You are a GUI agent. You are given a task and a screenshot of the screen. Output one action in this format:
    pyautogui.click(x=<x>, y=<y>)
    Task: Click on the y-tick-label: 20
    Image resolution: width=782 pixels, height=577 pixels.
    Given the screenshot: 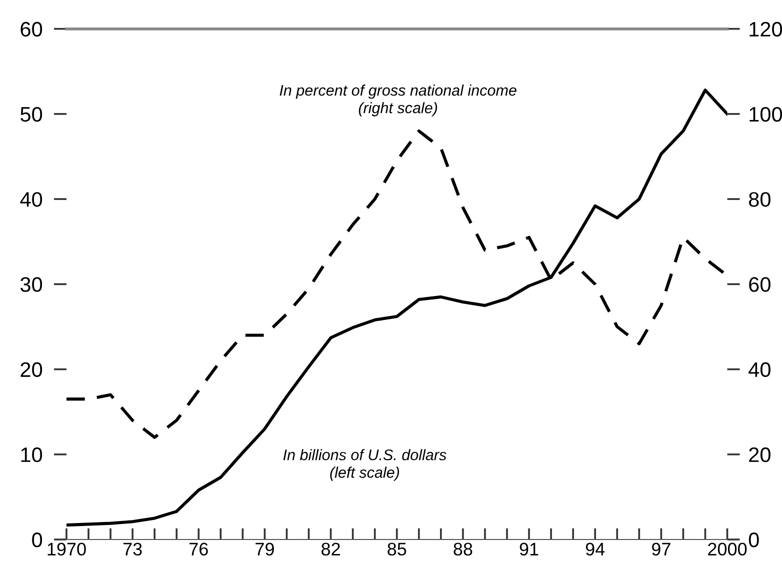 What is the action you would take?
    pyautogui.click(x=31, y=370)
    